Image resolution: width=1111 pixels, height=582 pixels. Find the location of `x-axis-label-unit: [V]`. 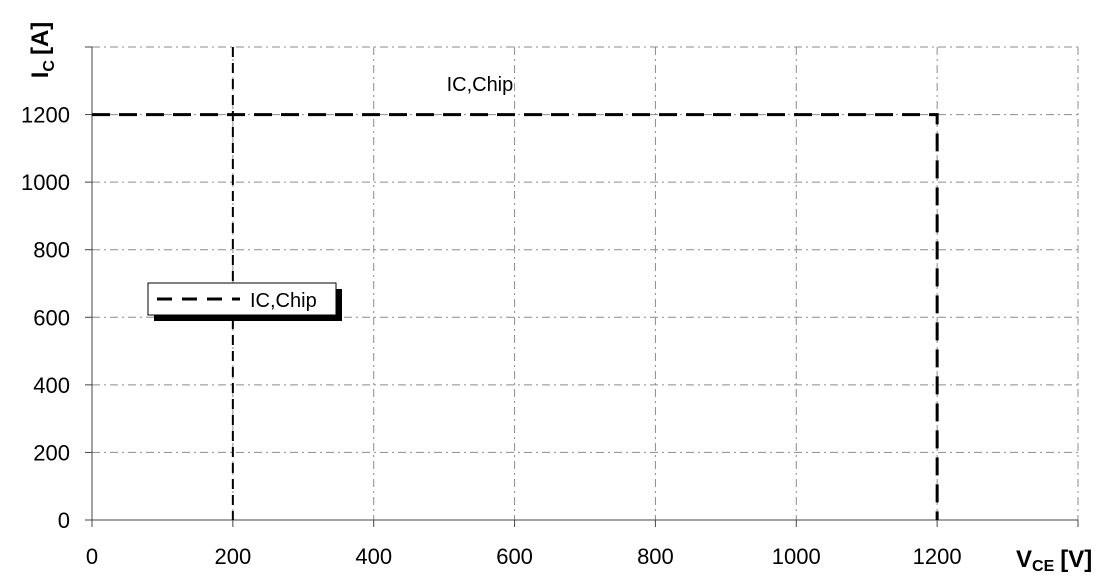

x-axis-label-unit: [V] is located at coordinates (1076, 559).